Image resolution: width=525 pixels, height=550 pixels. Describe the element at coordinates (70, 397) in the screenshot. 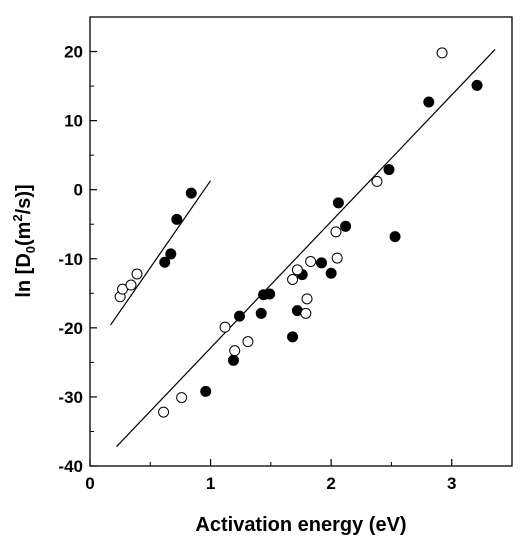

I see `y-tick-label: -30` at that location.